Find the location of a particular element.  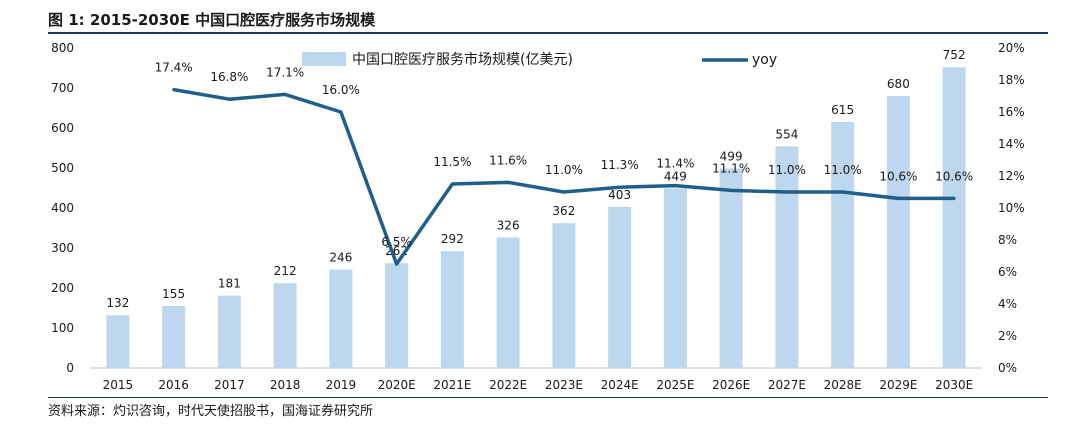

y-left-tick-label: 700 is located at coordinates (62, 88).